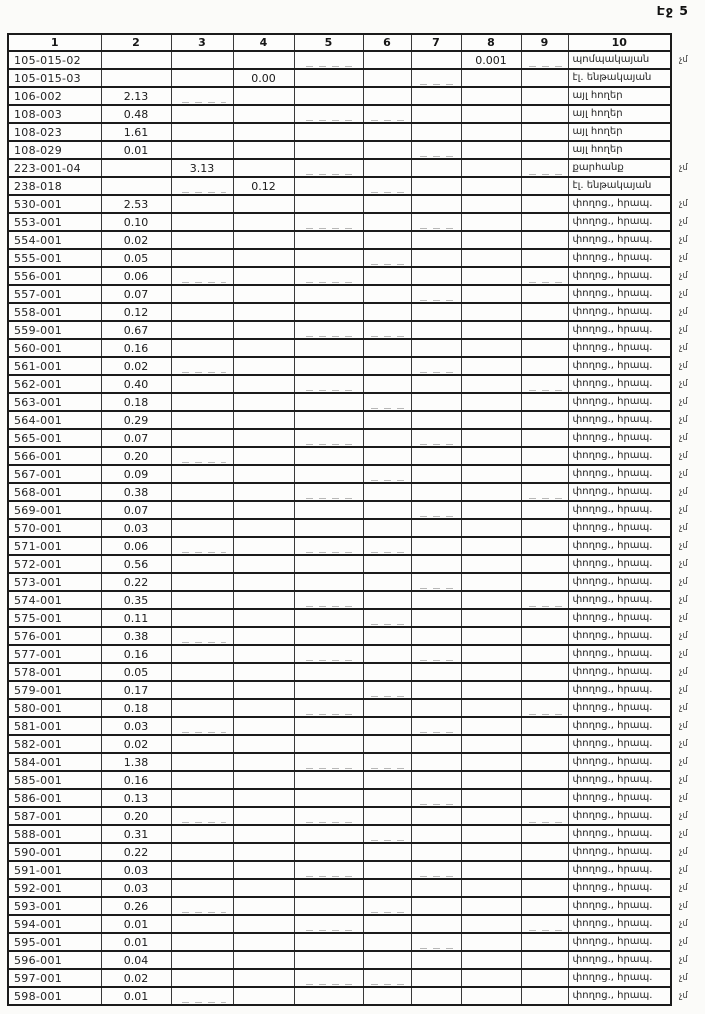 The height and width of the screenshot is (1014, 705). What do you see at coordinates (54, 114) in the screenshot?
I see `parcel-code-cell: 108-003` at bounding box center [54, 114].